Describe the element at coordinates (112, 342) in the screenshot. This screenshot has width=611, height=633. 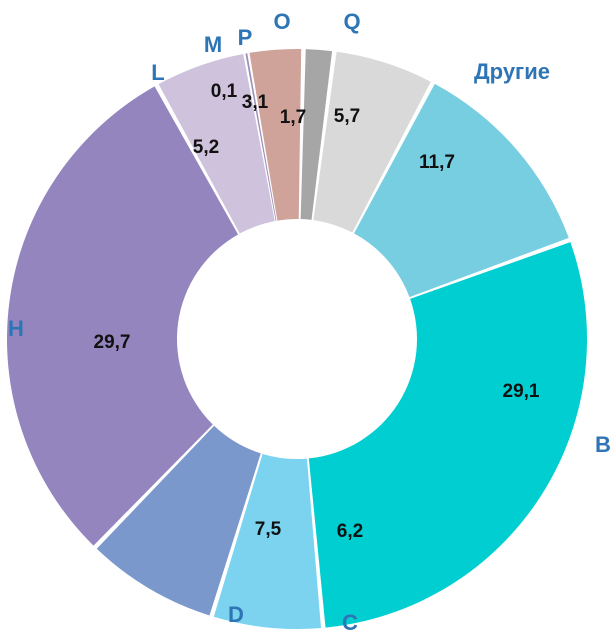
I see `value-label-5: 29,7` at that location.